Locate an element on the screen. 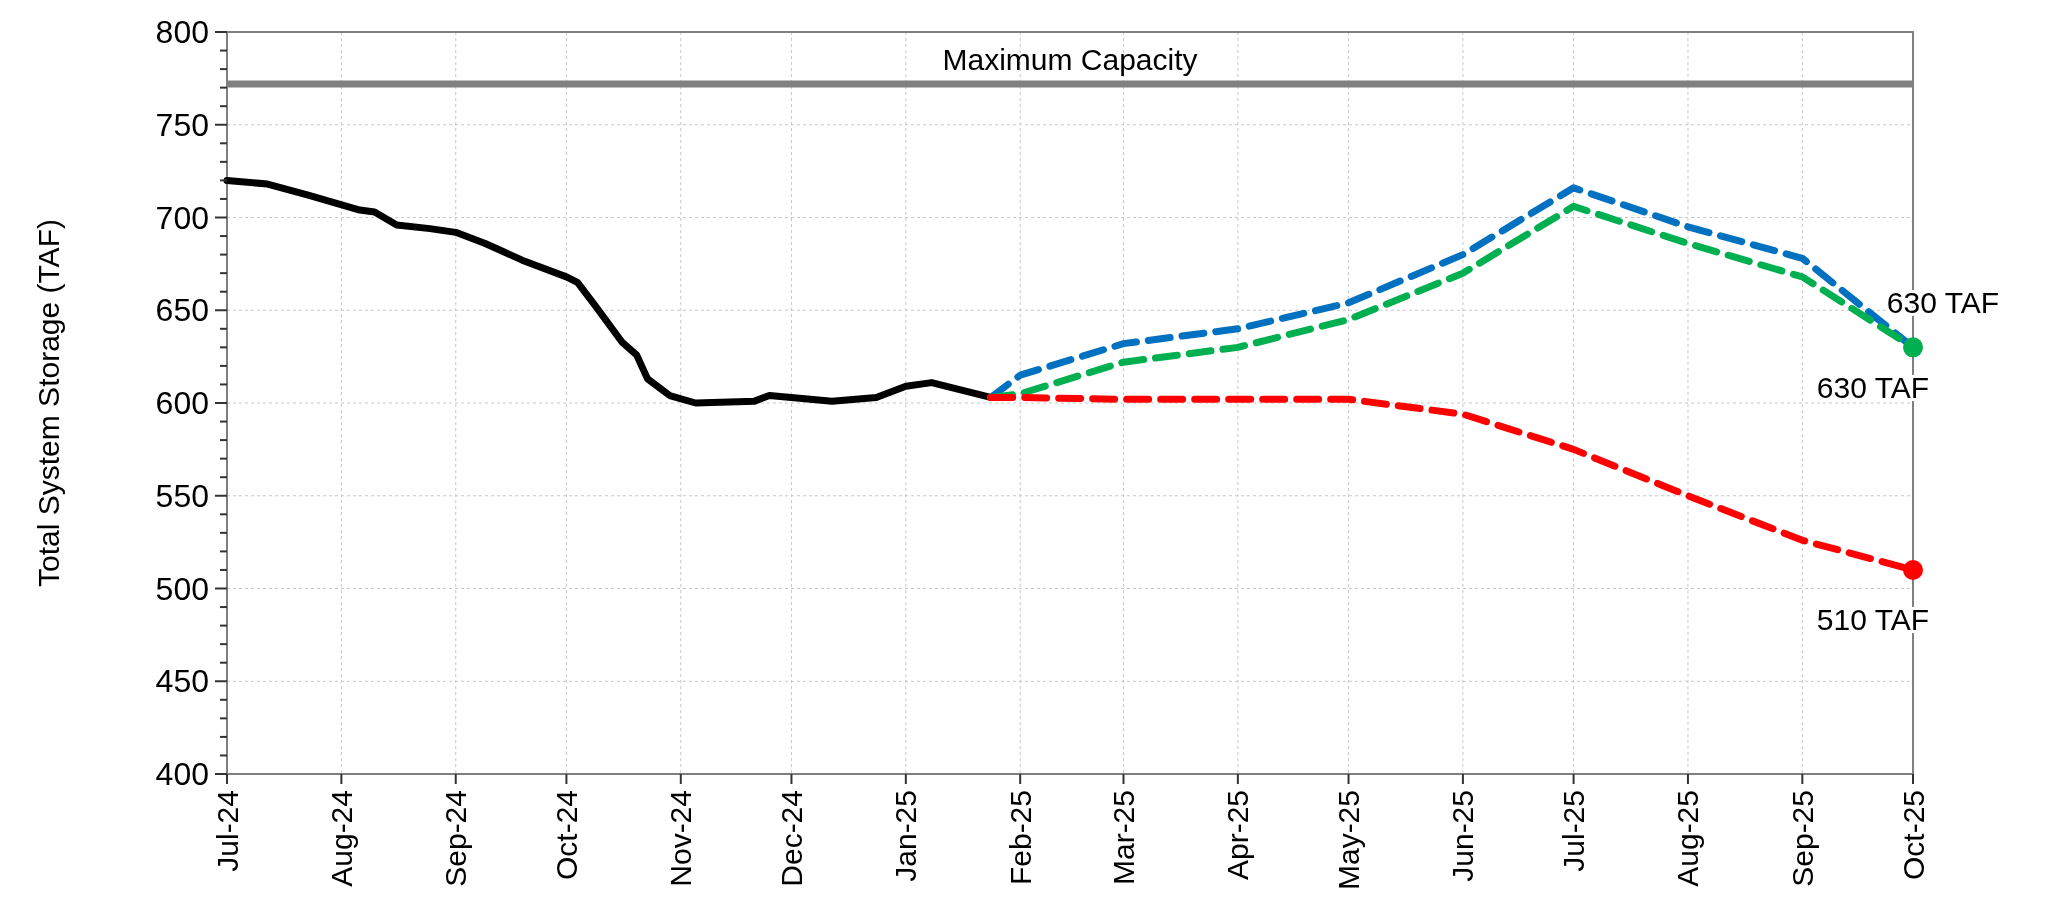  y-axis-title: Total System Storage (TAF) is located at coordinates (48, 403).